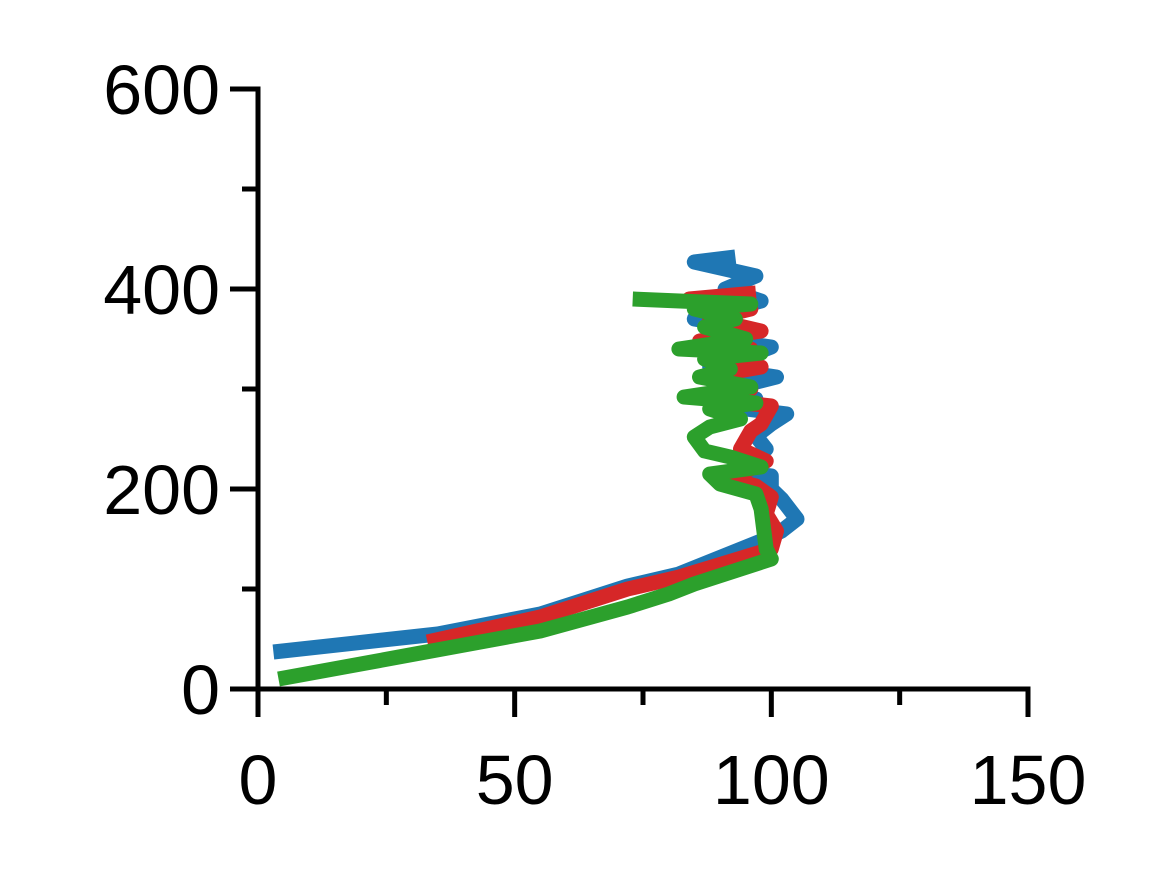 Image resolution: width=1156 pixels, height=882 pixels. Describe the element at coordinates (161, 290) in the screenshot. I see `y-tick-label: 400` at that location.